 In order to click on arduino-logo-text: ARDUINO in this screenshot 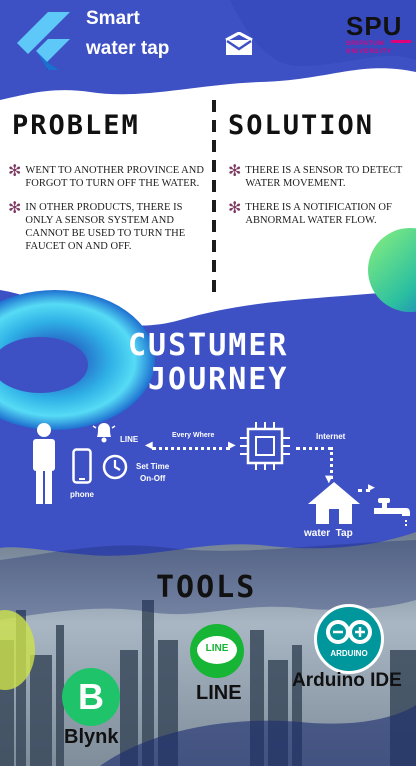, I will do `click(349, 653)`.